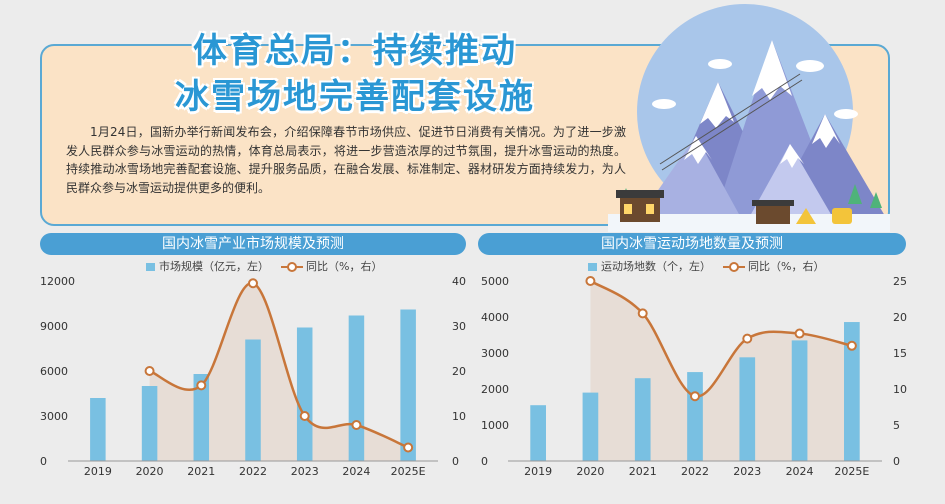 Image resolution: width=945 pixels, height=504 pixels. I want to click on chart1-y-tick: 6000, so click(54, 371).